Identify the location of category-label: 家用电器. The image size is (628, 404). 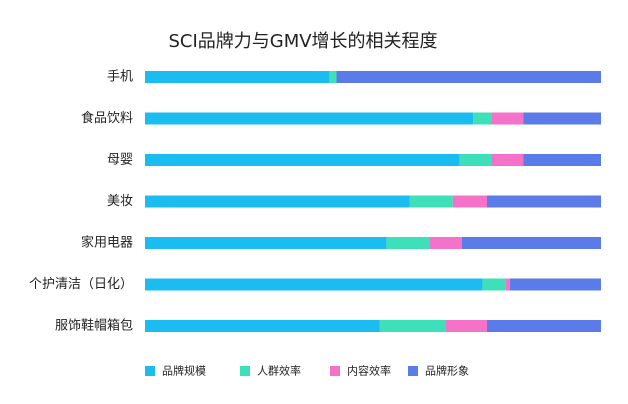
(107, 243).